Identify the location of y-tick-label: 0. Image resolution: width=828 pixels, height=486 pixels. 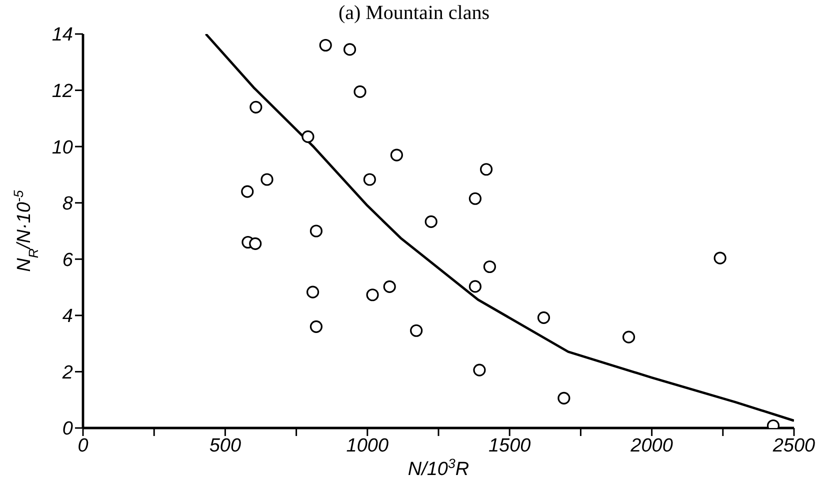
(68, 429).